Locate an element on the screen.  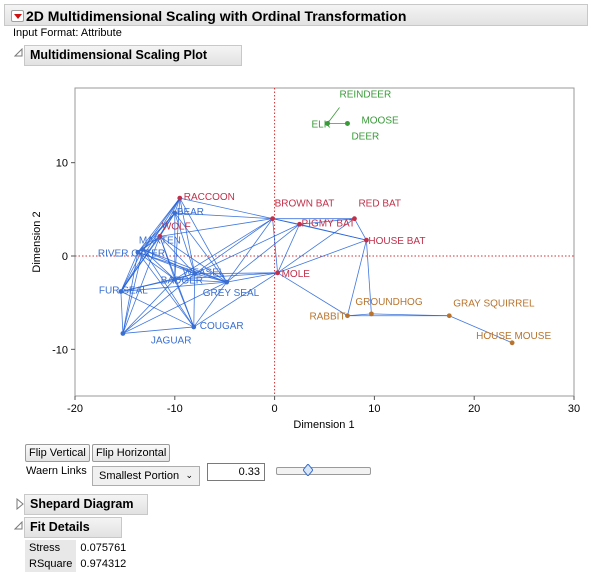
waern-links-value: Smallest Portion is located at coordinates (139, 476).